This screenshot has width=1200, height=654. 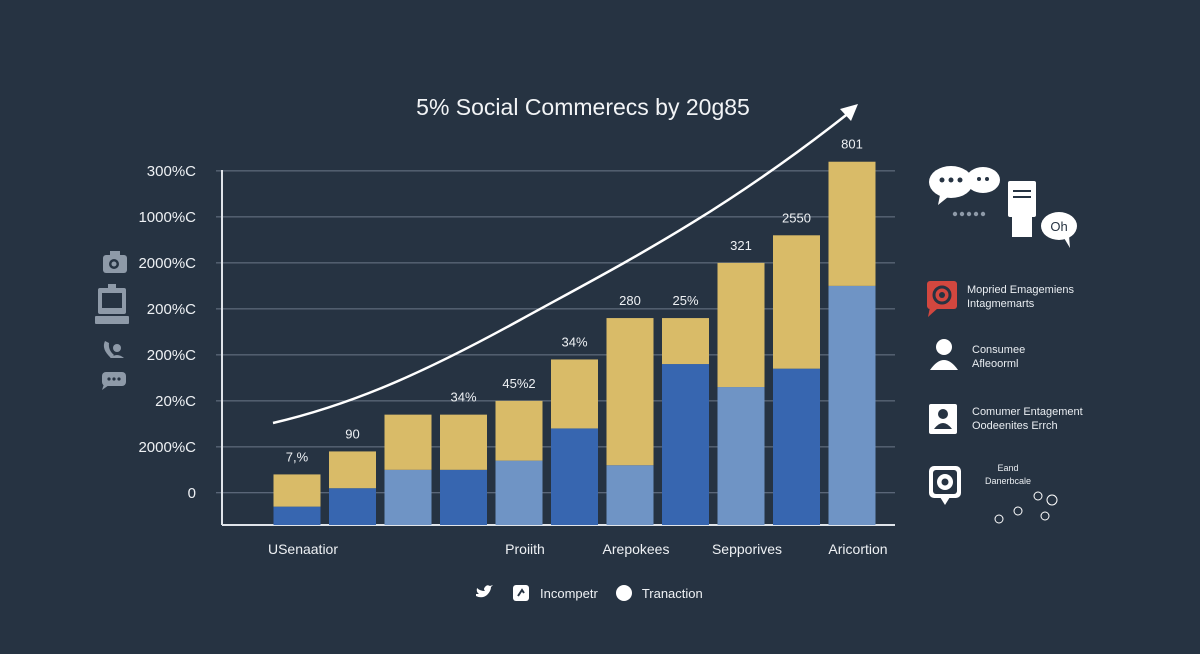 I want to click on right-item-2: Consumee Afleoorml, so click(x=998, y=357).